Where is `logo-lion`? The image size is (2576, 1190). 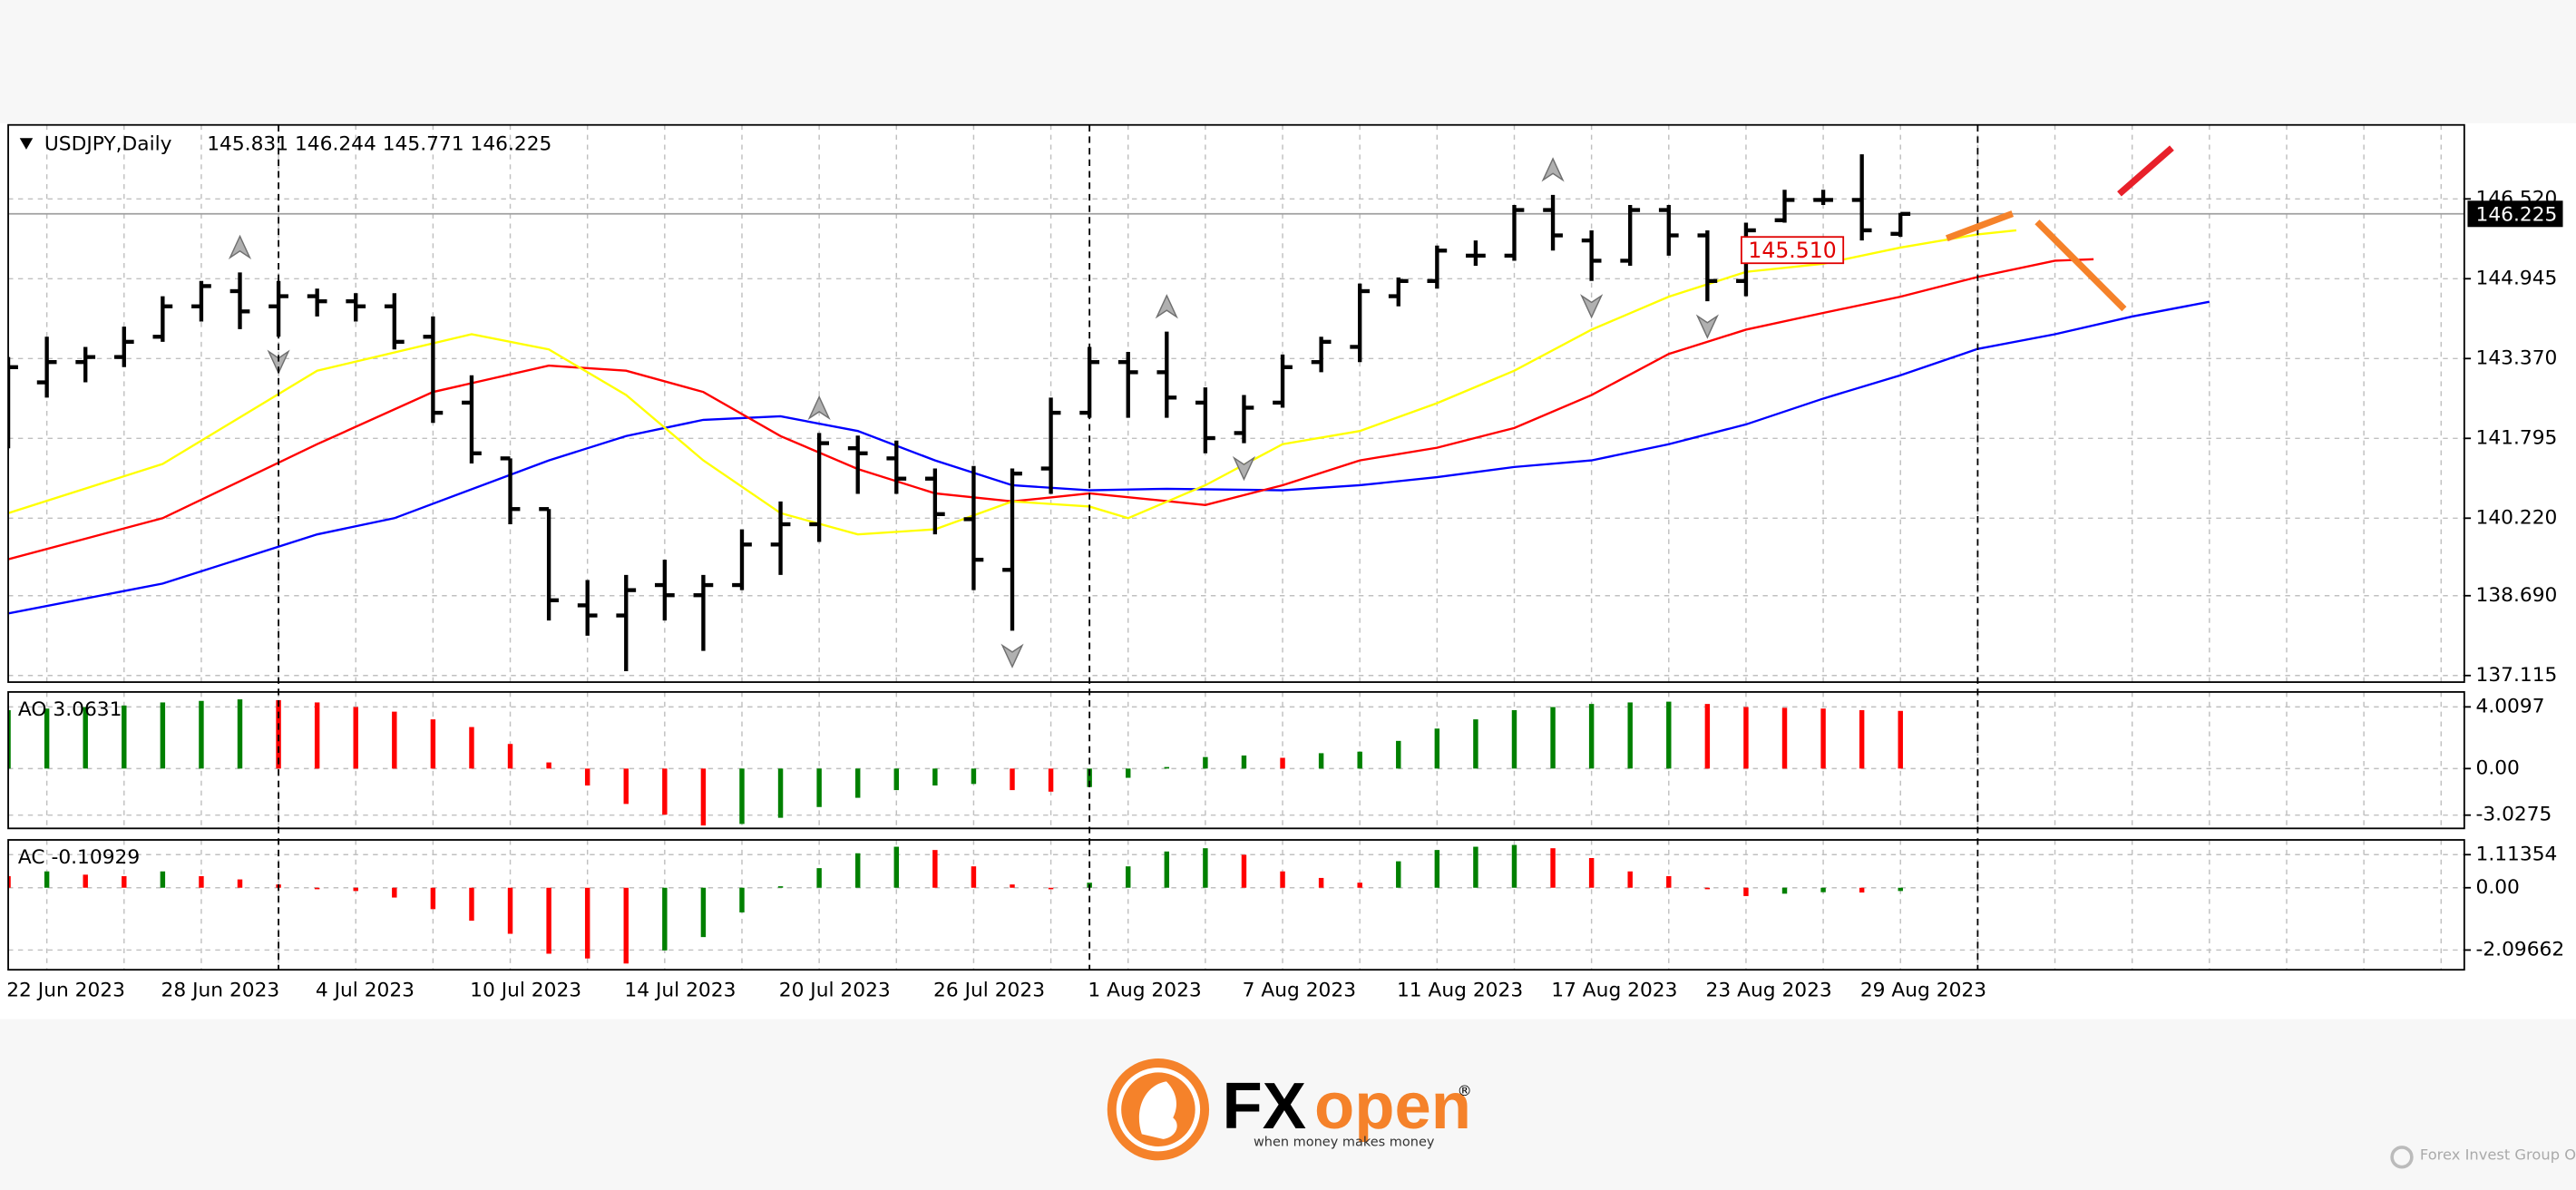 logo-lion is located at coordinates (1157, 1110).